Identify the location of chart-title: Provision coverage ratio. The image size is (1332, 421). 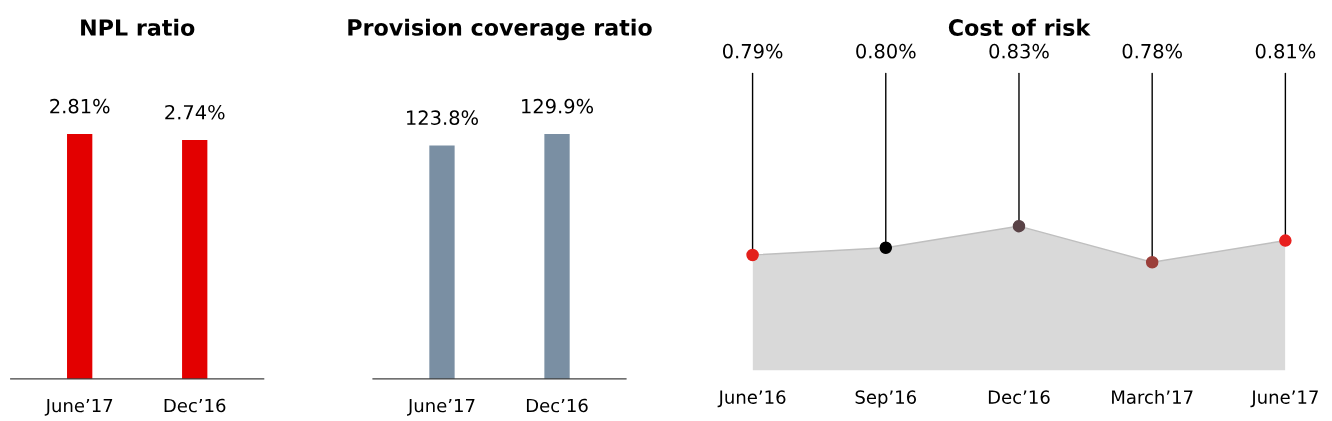
(500, 29).